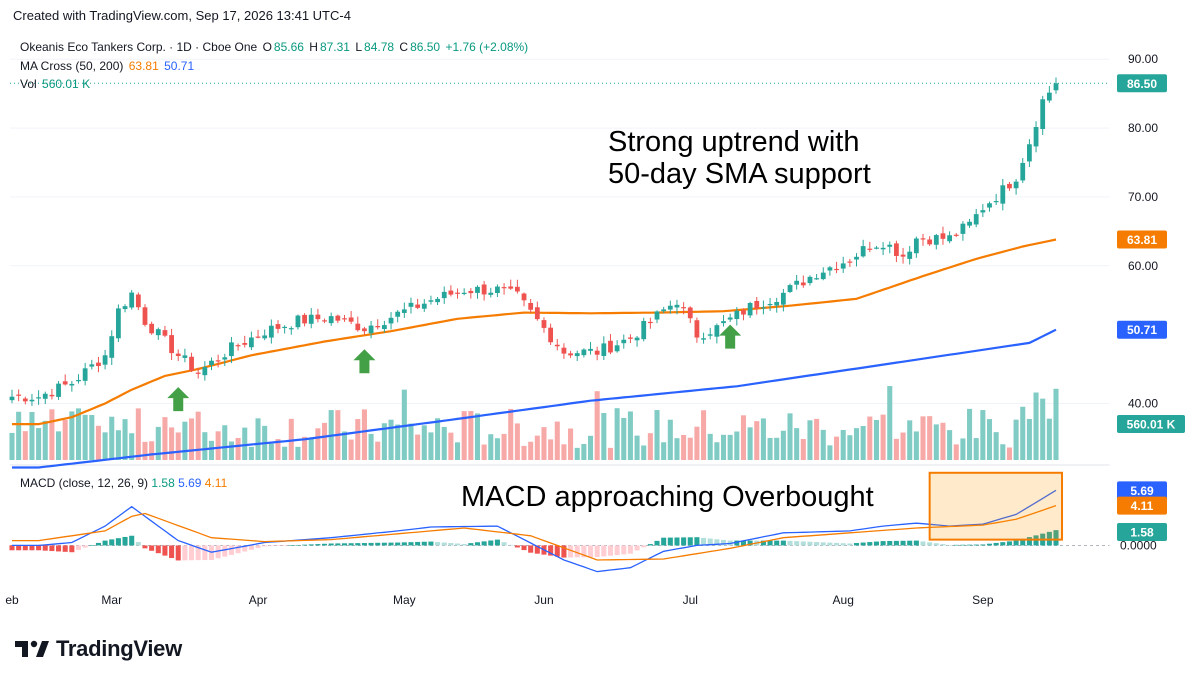 This screenshot has height=683, width=1200. I want to click on sma50-badge: 63.81, so click(1142, 239).